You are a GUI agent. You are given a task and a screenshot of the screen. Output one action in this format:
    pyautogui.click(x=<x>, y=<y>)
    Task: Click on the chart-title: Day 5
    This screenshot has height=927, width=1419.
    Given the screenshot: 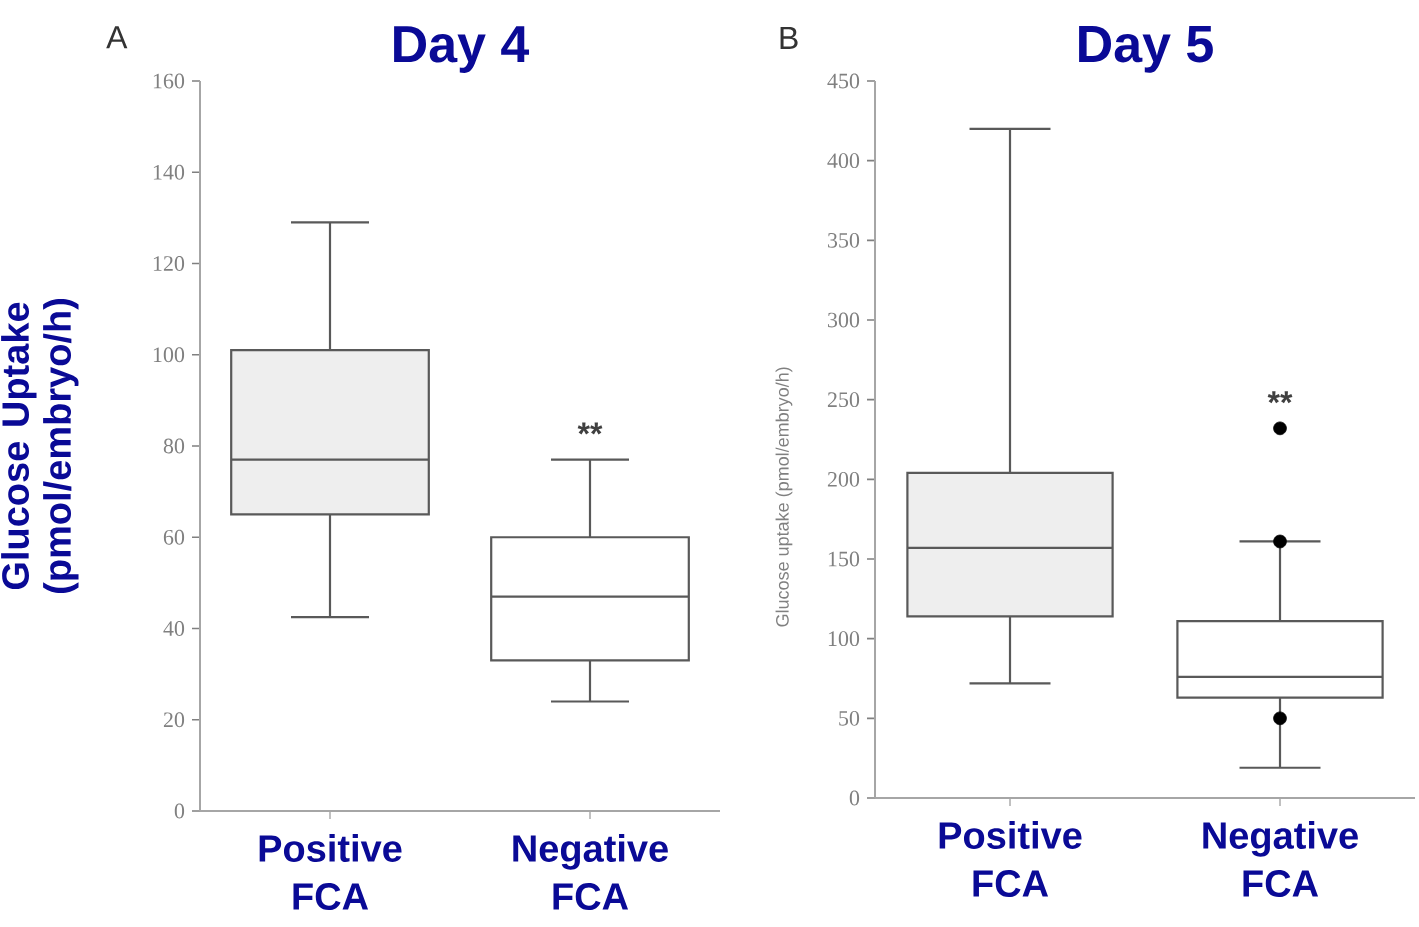 What is the action you would take?
    pyautogui.click(x=1146, y=49)
    